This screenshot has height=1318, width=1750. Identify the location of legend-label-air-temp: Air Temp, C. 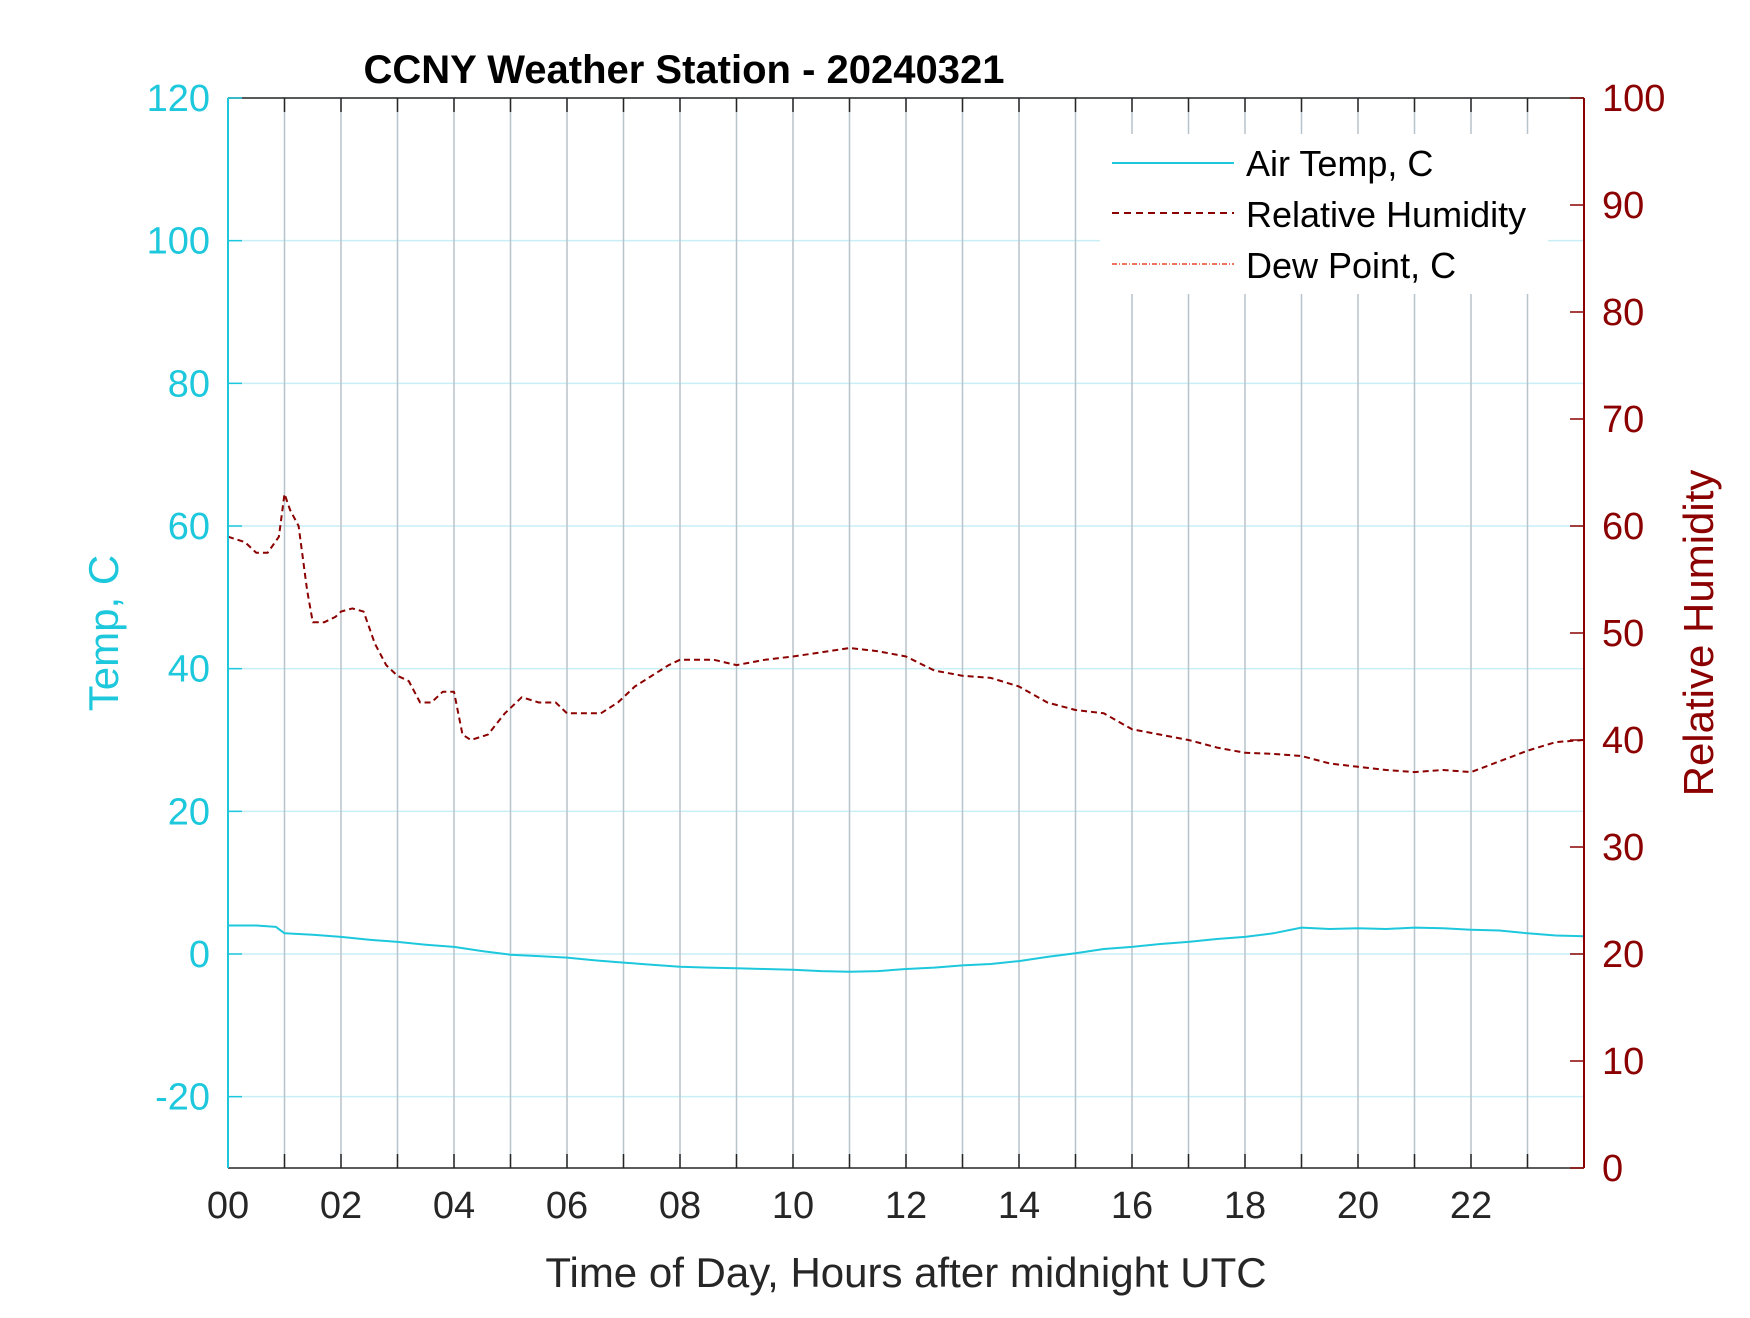
(1339, 163).